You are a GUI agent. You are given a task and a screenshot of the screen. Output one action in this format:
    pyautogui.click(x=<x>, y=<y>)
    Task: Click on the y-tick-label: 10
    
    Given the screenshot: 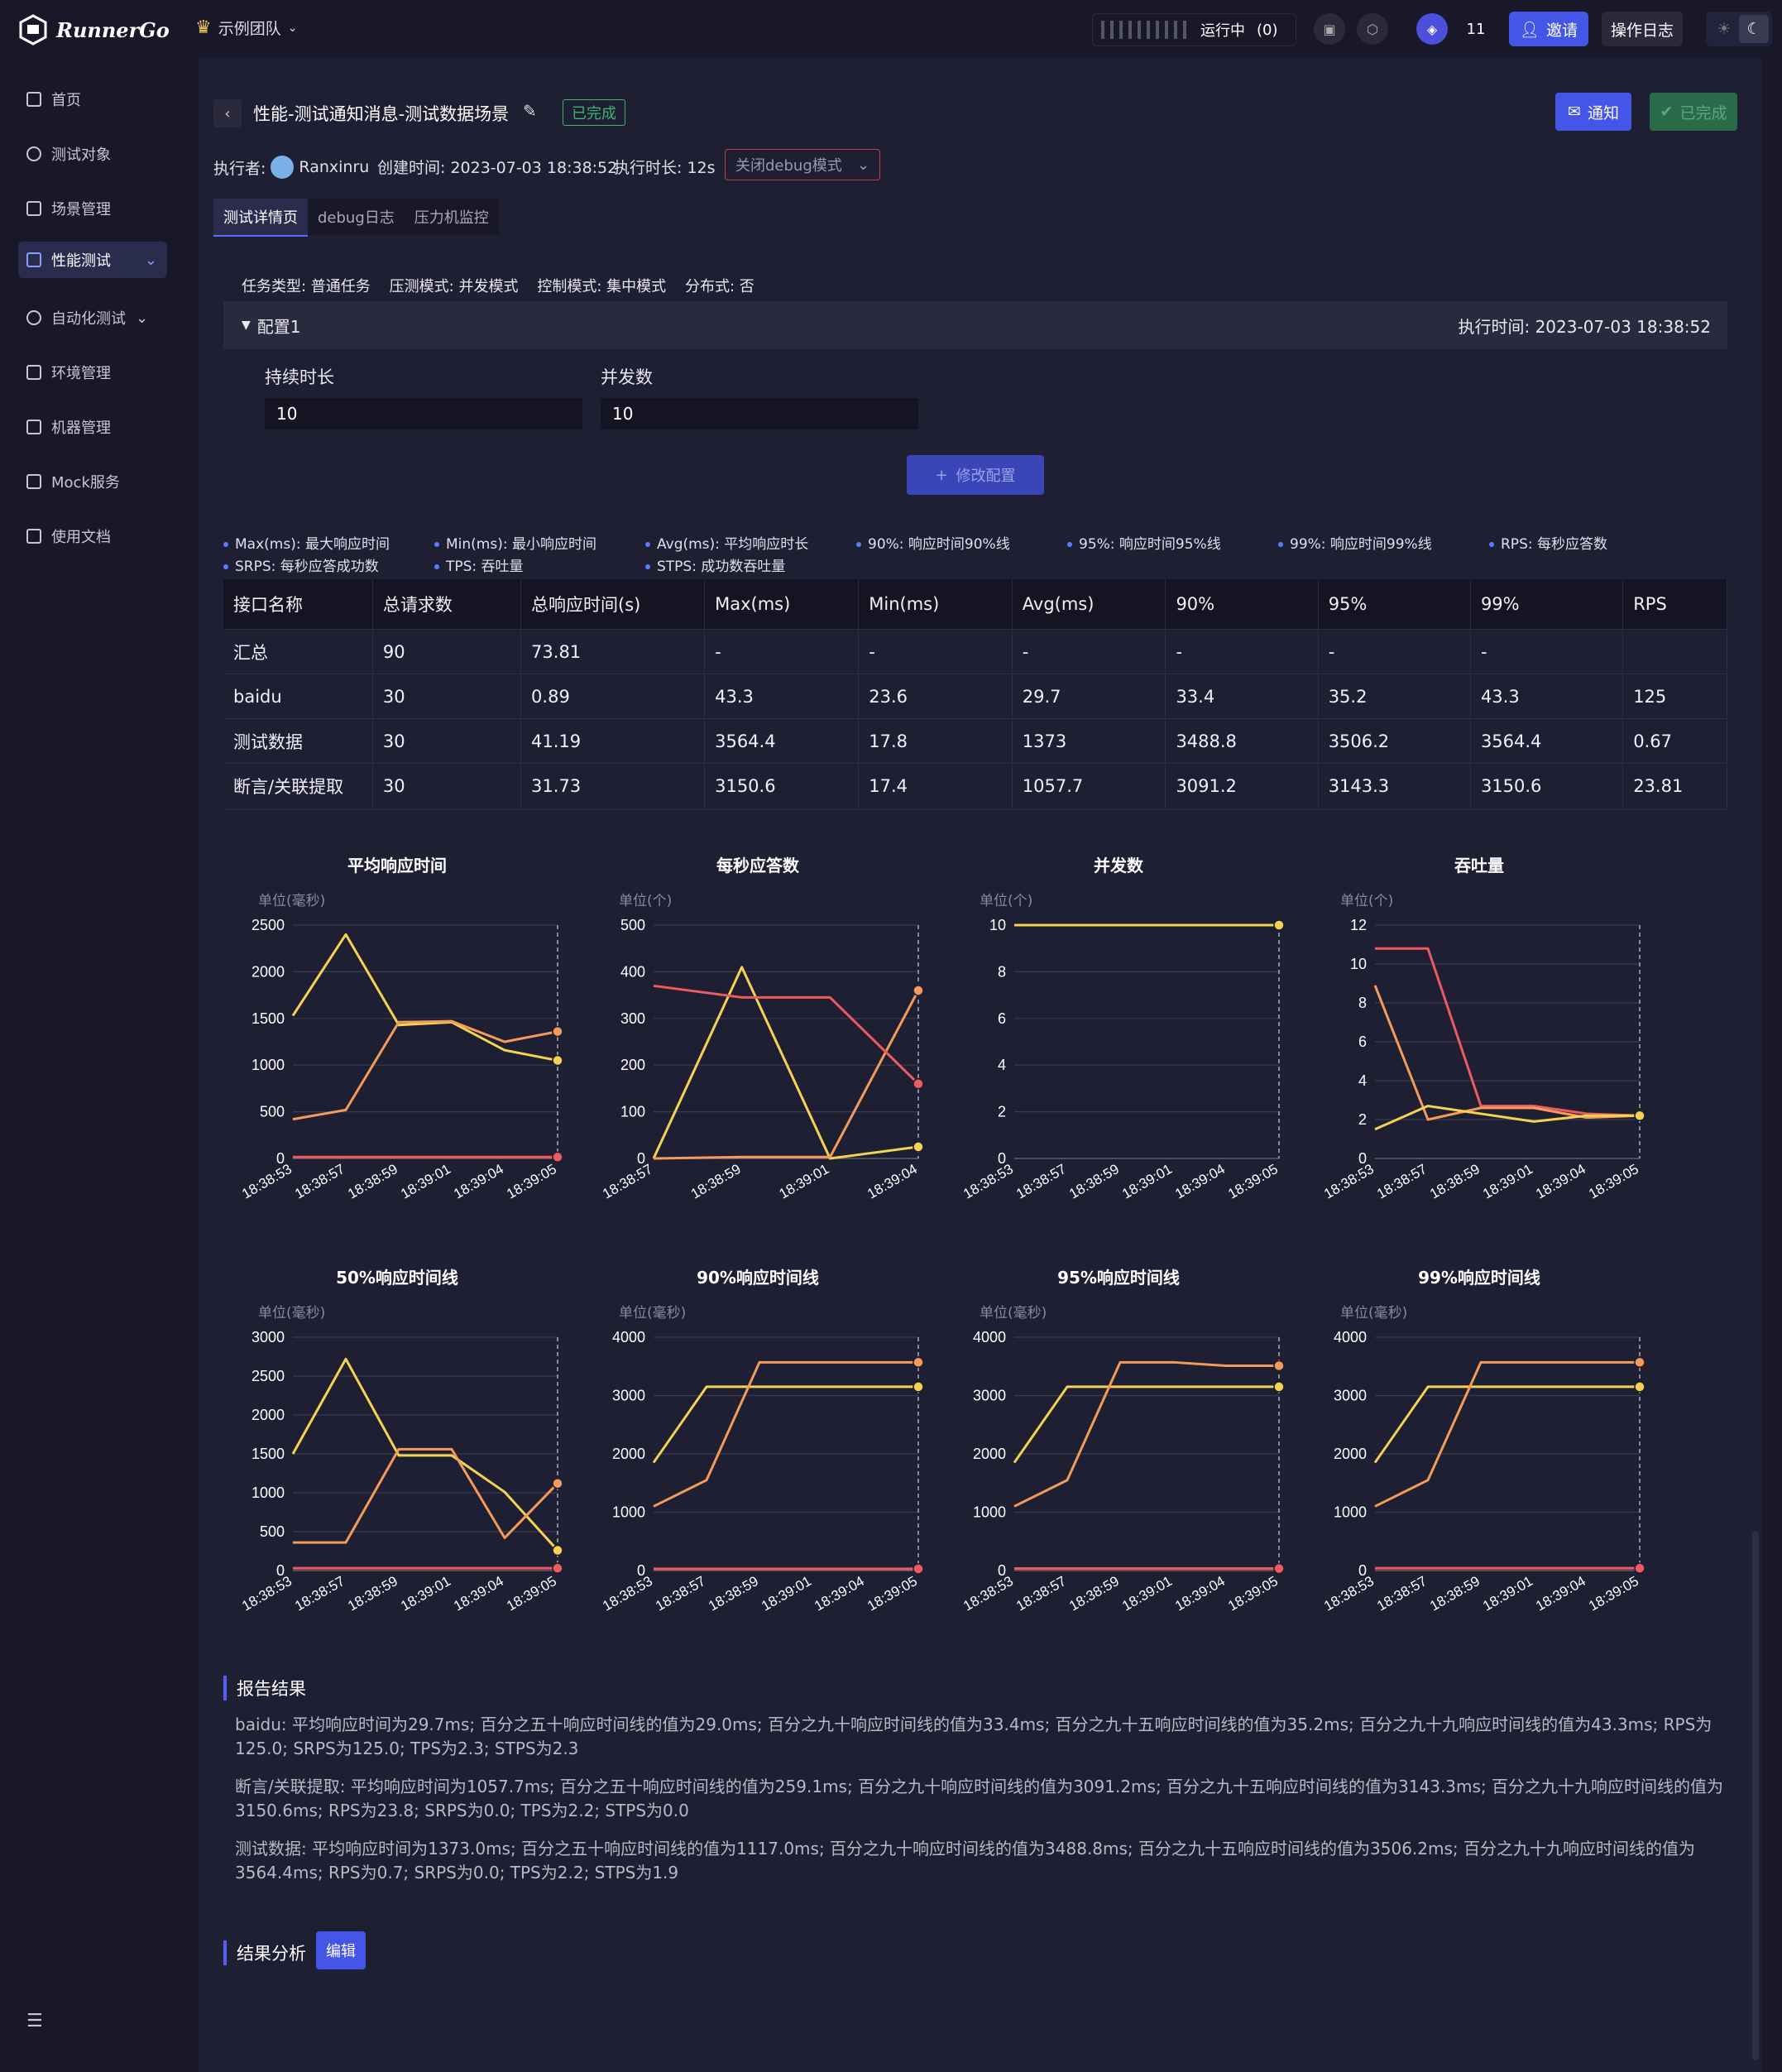 What is the action you would take?
    pyautogui.click(x=1358, y=964)
    